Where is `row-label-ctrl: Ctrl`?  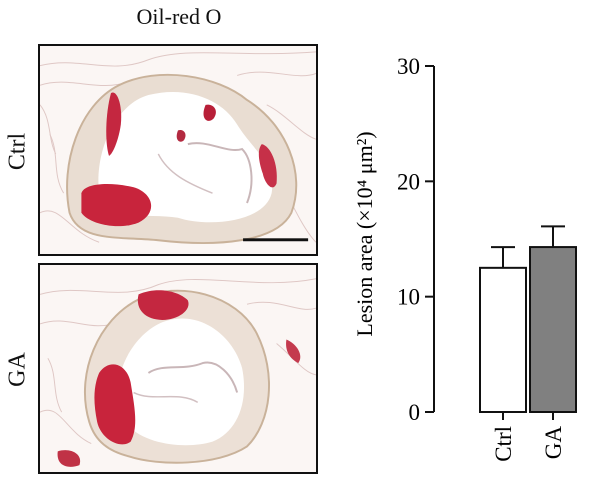 row-label-ctrl: Ctrl is located at coordinates (17, 151).